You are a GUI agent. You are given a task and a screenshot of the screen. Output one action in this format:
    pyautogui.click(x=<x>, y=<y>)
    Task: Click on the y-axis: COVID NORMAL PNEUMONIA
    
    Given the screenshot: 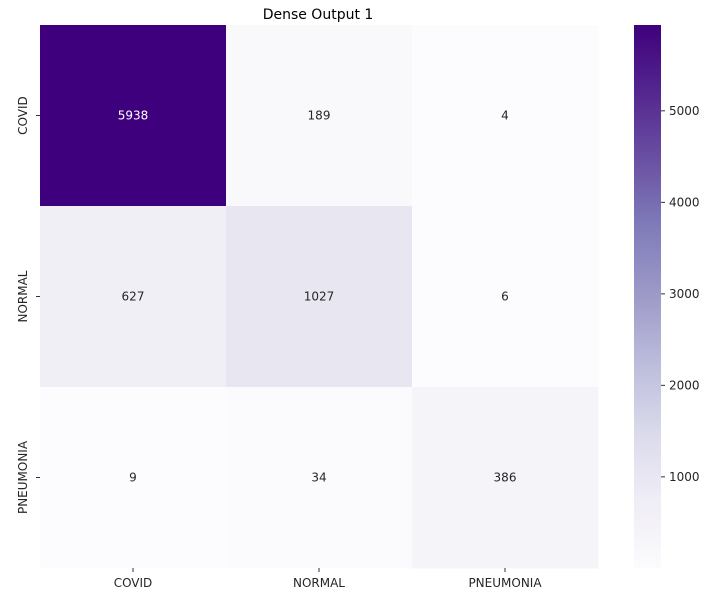 What is the action you would take?
    pyautogui.click(x=28, y=305)
    